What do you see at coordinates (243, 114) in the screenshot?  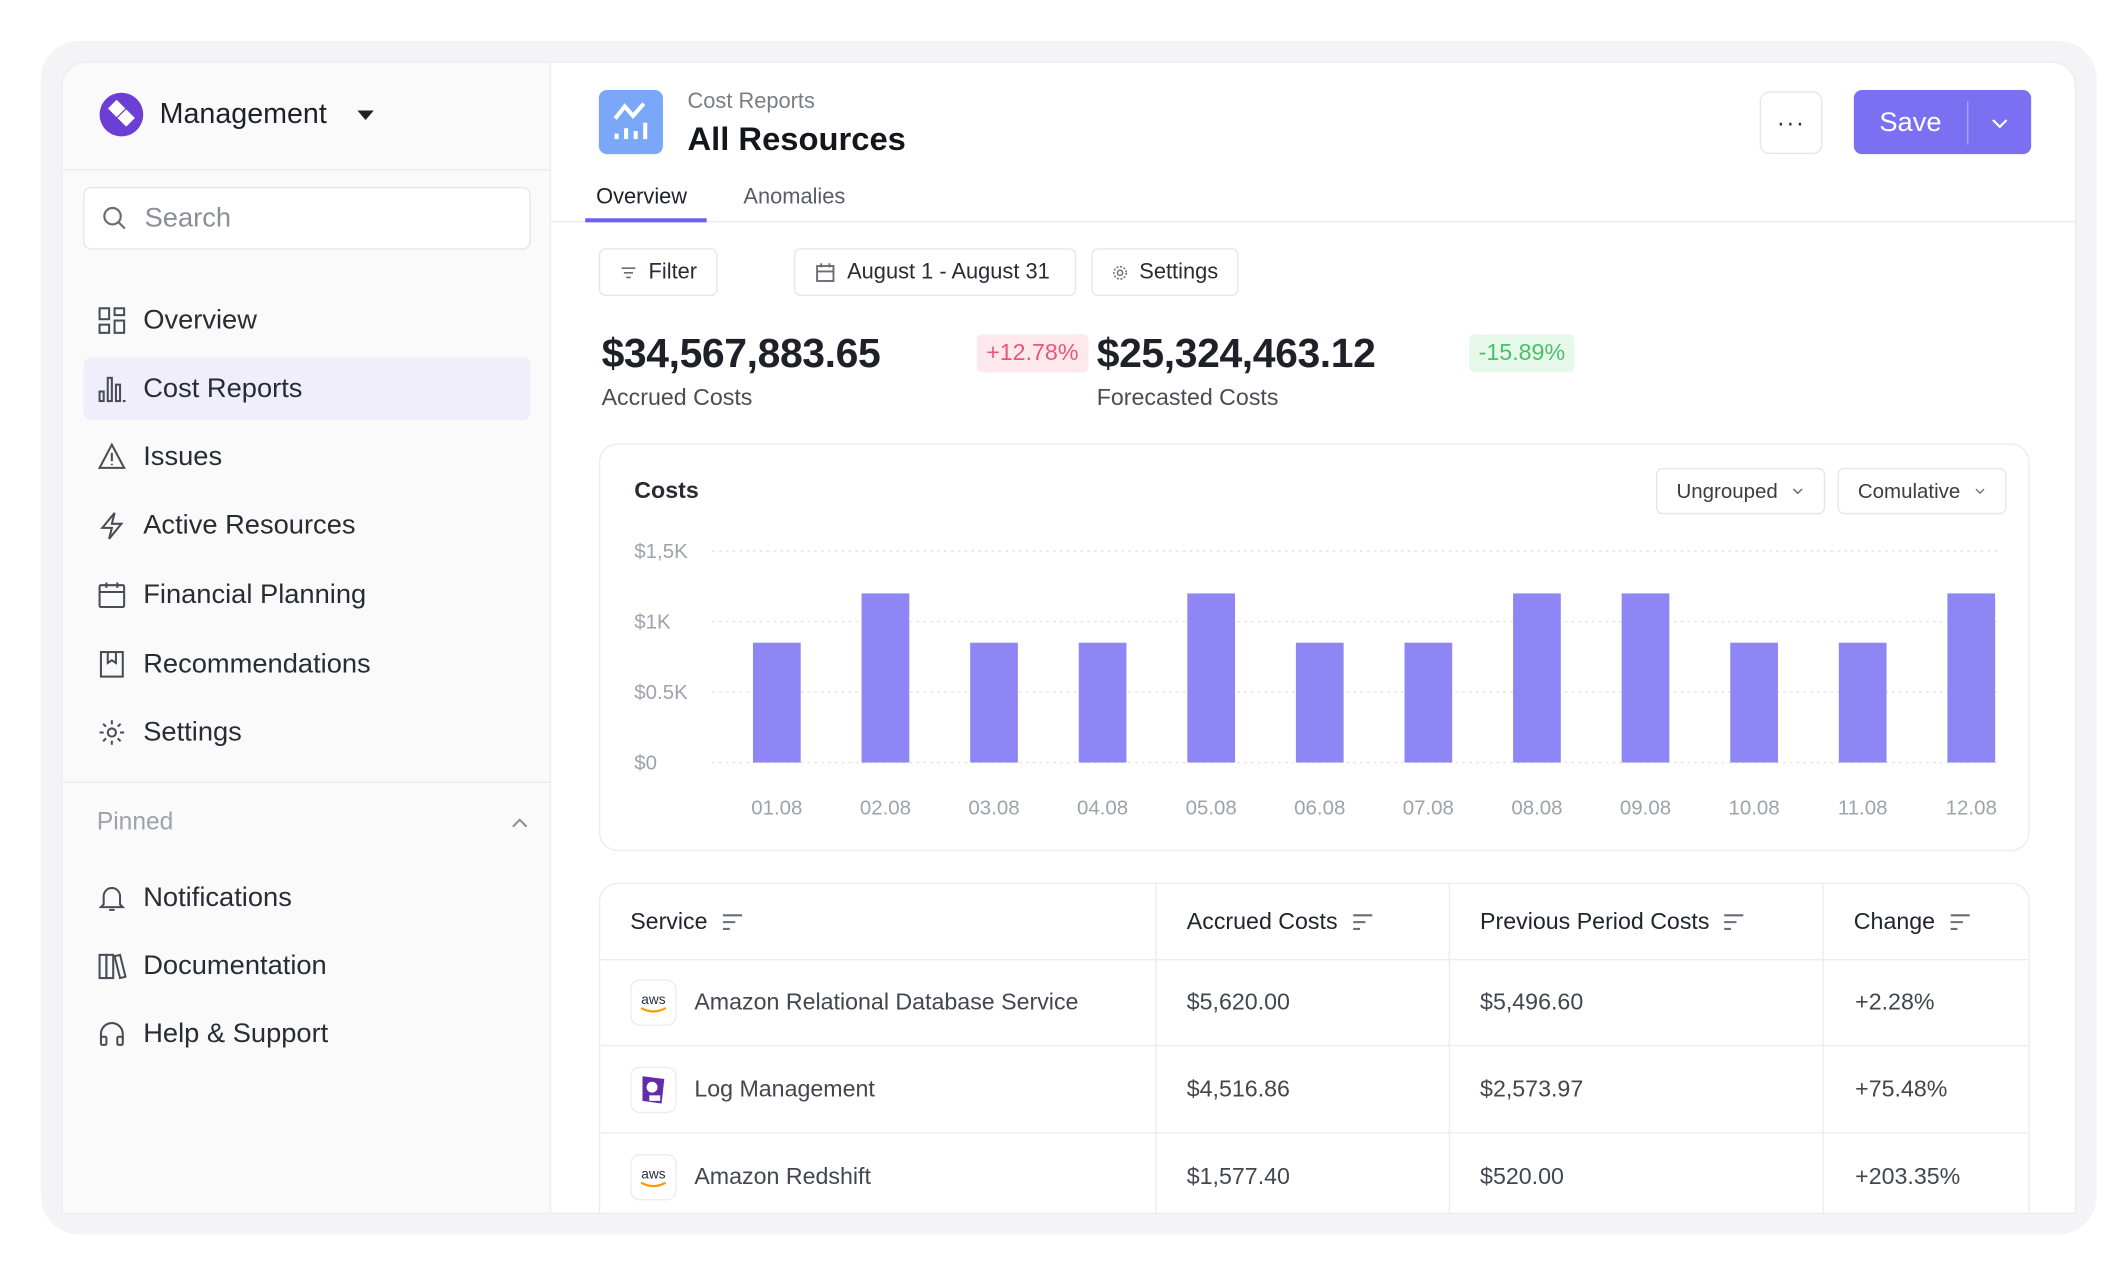 I see `org-name: Management` at bounding box center [243, 114].